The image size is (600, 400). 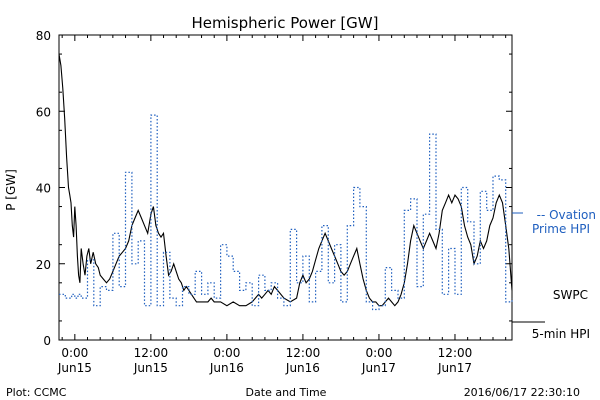 I want to click on legend-ovation-line1: -- Ovation, so click(x=566, y=215).